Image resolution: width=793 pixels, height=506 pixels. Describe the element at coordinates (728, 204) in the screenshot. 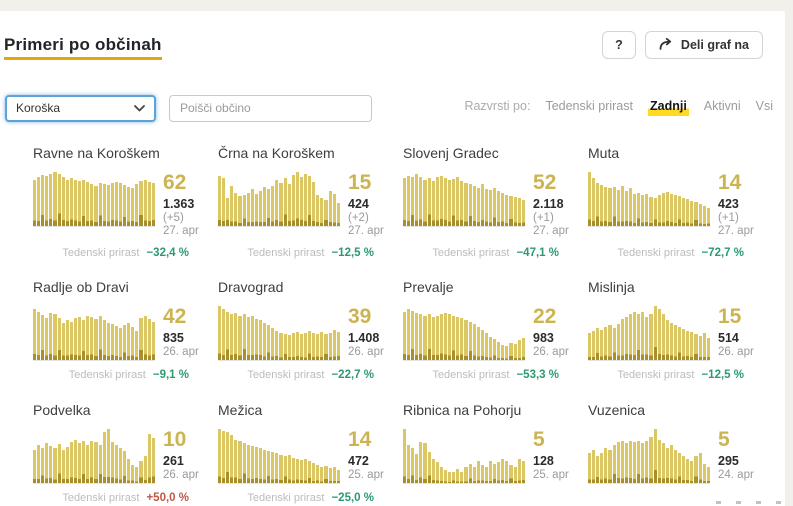

I see `total-cases-value: 423` at that location.